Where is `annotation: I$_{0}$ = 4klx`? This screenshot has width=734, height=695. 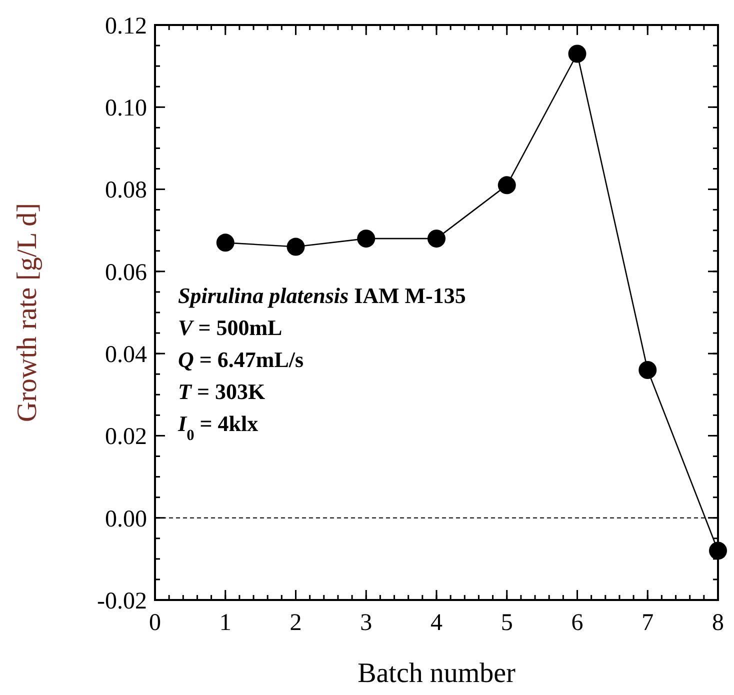
annotation: I$_{0}$ = 4klx is located at coordinates (217, 427).